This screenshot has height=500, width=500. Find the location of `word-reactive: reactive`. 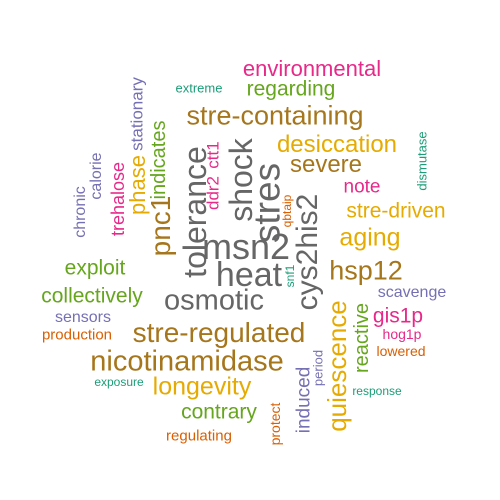

word-reactive: reactive is located at coordinates (362, 338).